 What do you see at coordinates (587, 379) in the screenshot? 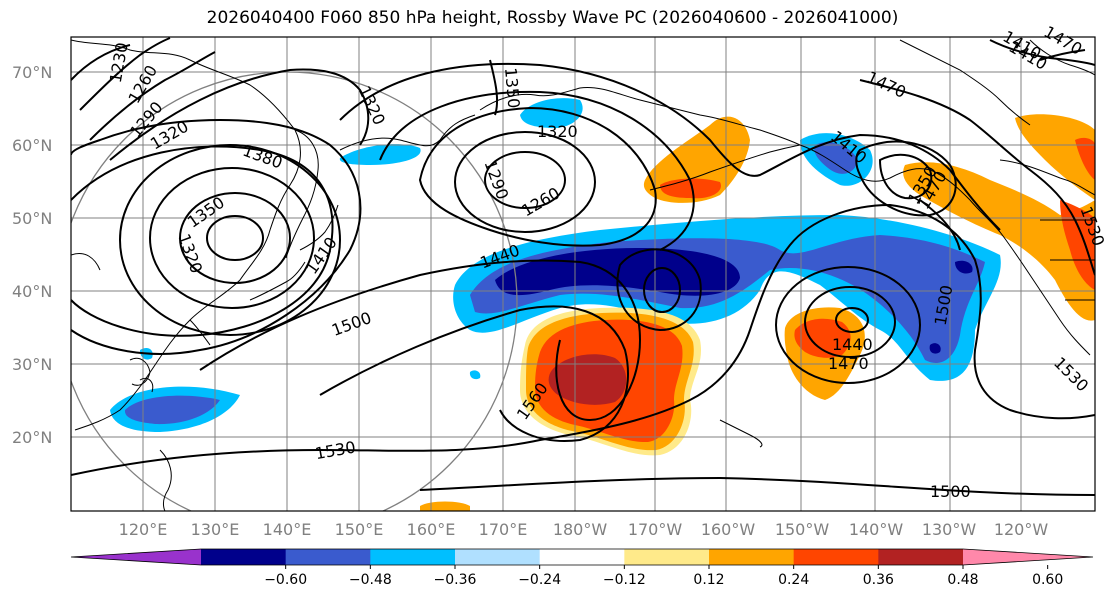
I see `pos-anom-central-pac-core` at bounding box center [587, 379].